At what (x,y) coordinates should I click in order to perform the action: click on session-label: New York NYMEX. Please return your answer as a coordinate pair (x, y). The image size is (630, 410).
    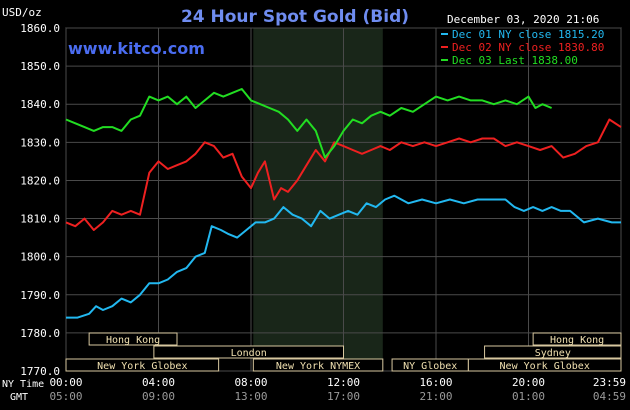
    Looking at the image, I should click on (318, 366).